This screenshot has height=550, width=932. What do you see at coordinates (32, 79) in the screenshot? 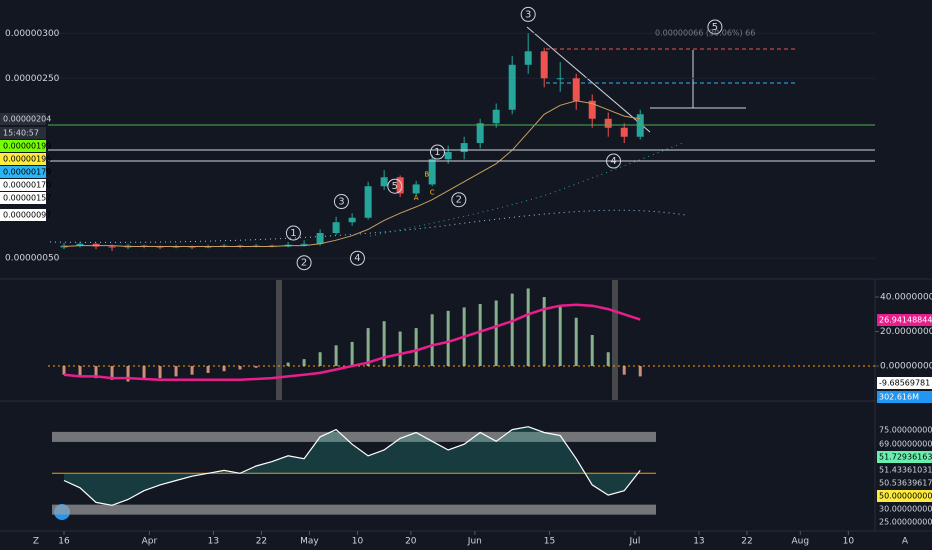
I see `y-tick-label: 0.00000250` at bounding box center [32, 79].